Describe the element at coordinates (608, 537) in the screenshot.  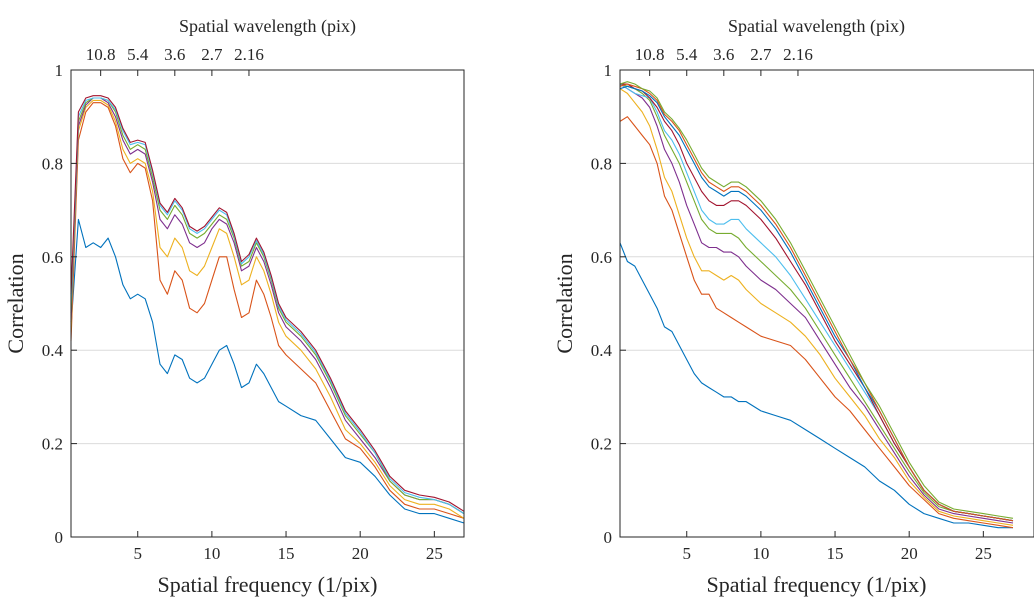
I see `right-y-tick-label-0: 0` at that location.